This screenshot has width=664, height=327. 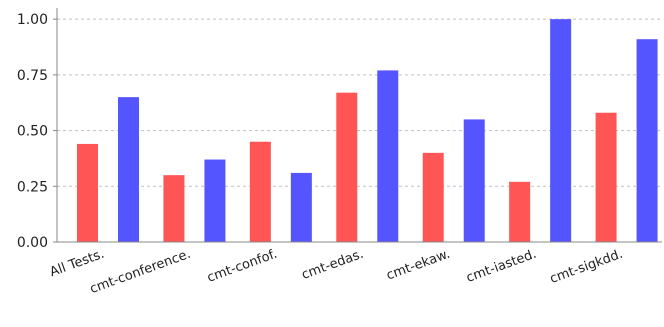 What do you see at coordinates (242, 266) in the screenshot?
I see `x-tick-label-2: cmt-confof.` at bounding box center [242, 266].